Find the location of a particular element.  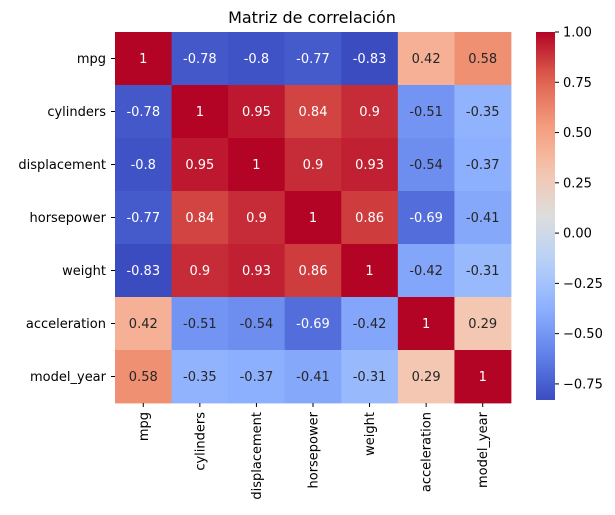

colorbar-tick-label: 0.00 is located at coordinates (577, 234).